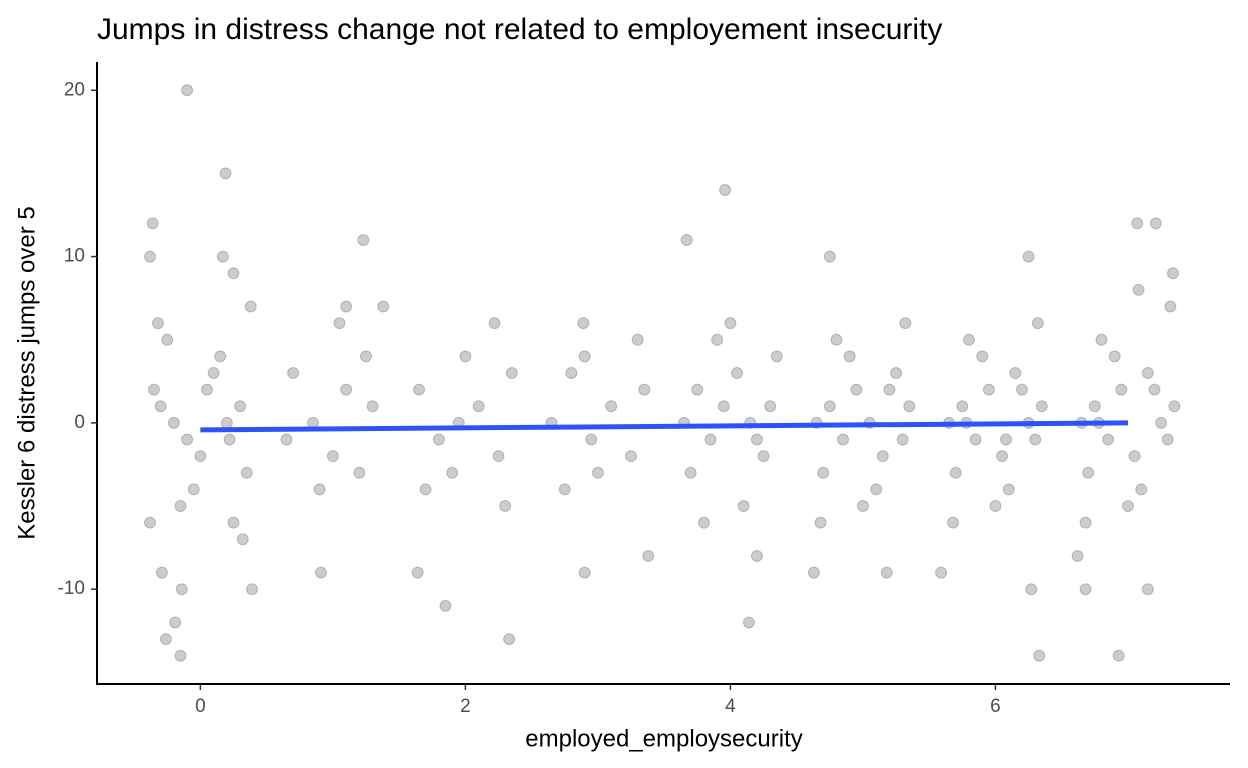 The width and height of the screenshot is (1248, 768). What do you see at coordinates (71, 588) in the screenshot?
I see `y-tick-label: -10` at bounding box center [71, 588].